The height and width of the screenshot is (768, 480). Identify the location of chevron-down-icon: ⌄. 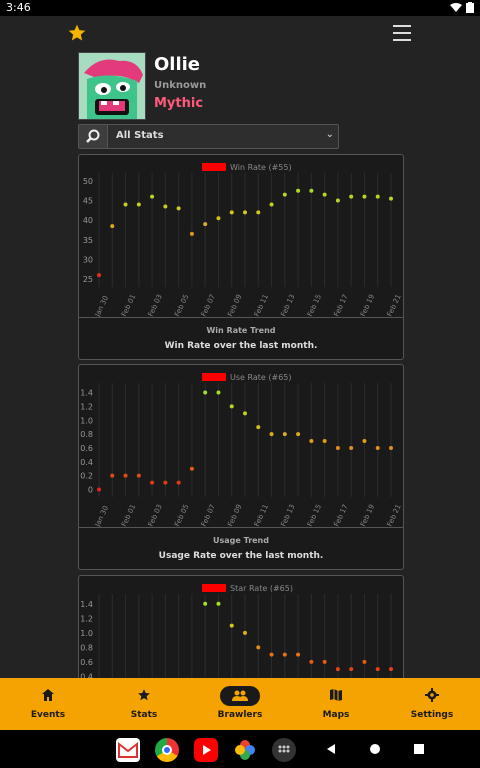
(329, 134).